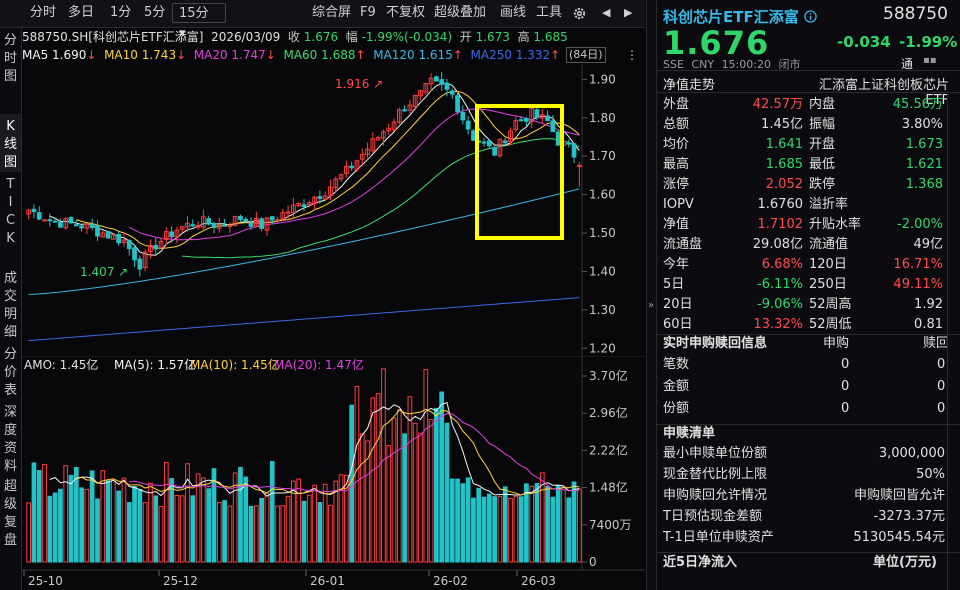  What do you see at coordinates (510, 55) in the screenshot?
I see `ma250-legend: MA250 1.332` at bounding box center [510, 55].